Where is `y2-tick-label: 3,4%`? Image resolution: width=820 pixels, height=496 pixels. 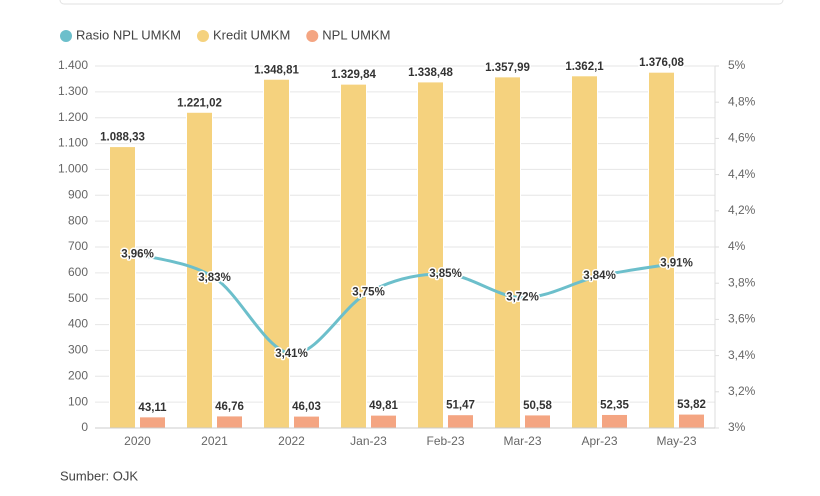 y2-tick-label: 3,4% is located at coordinates (742, 355).